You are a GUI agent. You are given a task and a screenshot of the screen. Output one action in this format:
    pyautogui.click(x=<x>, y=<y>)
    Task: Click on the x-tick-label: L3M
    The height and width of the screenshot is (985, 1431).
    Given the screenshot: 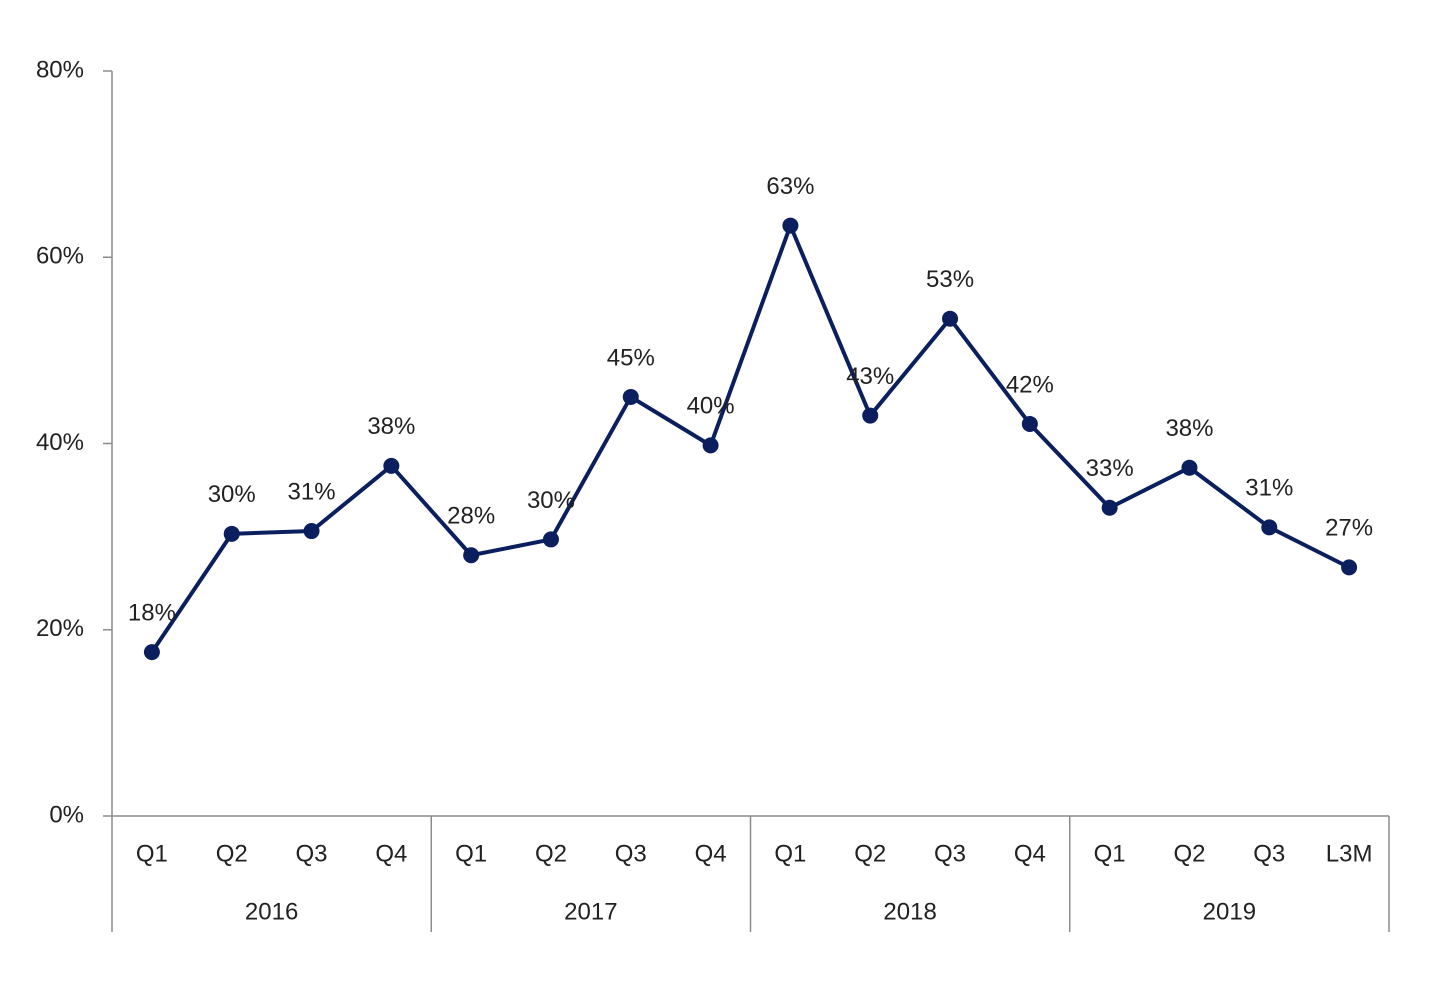 What is the action you would take?
    pyautogui.click(x=1349, y=853)
    